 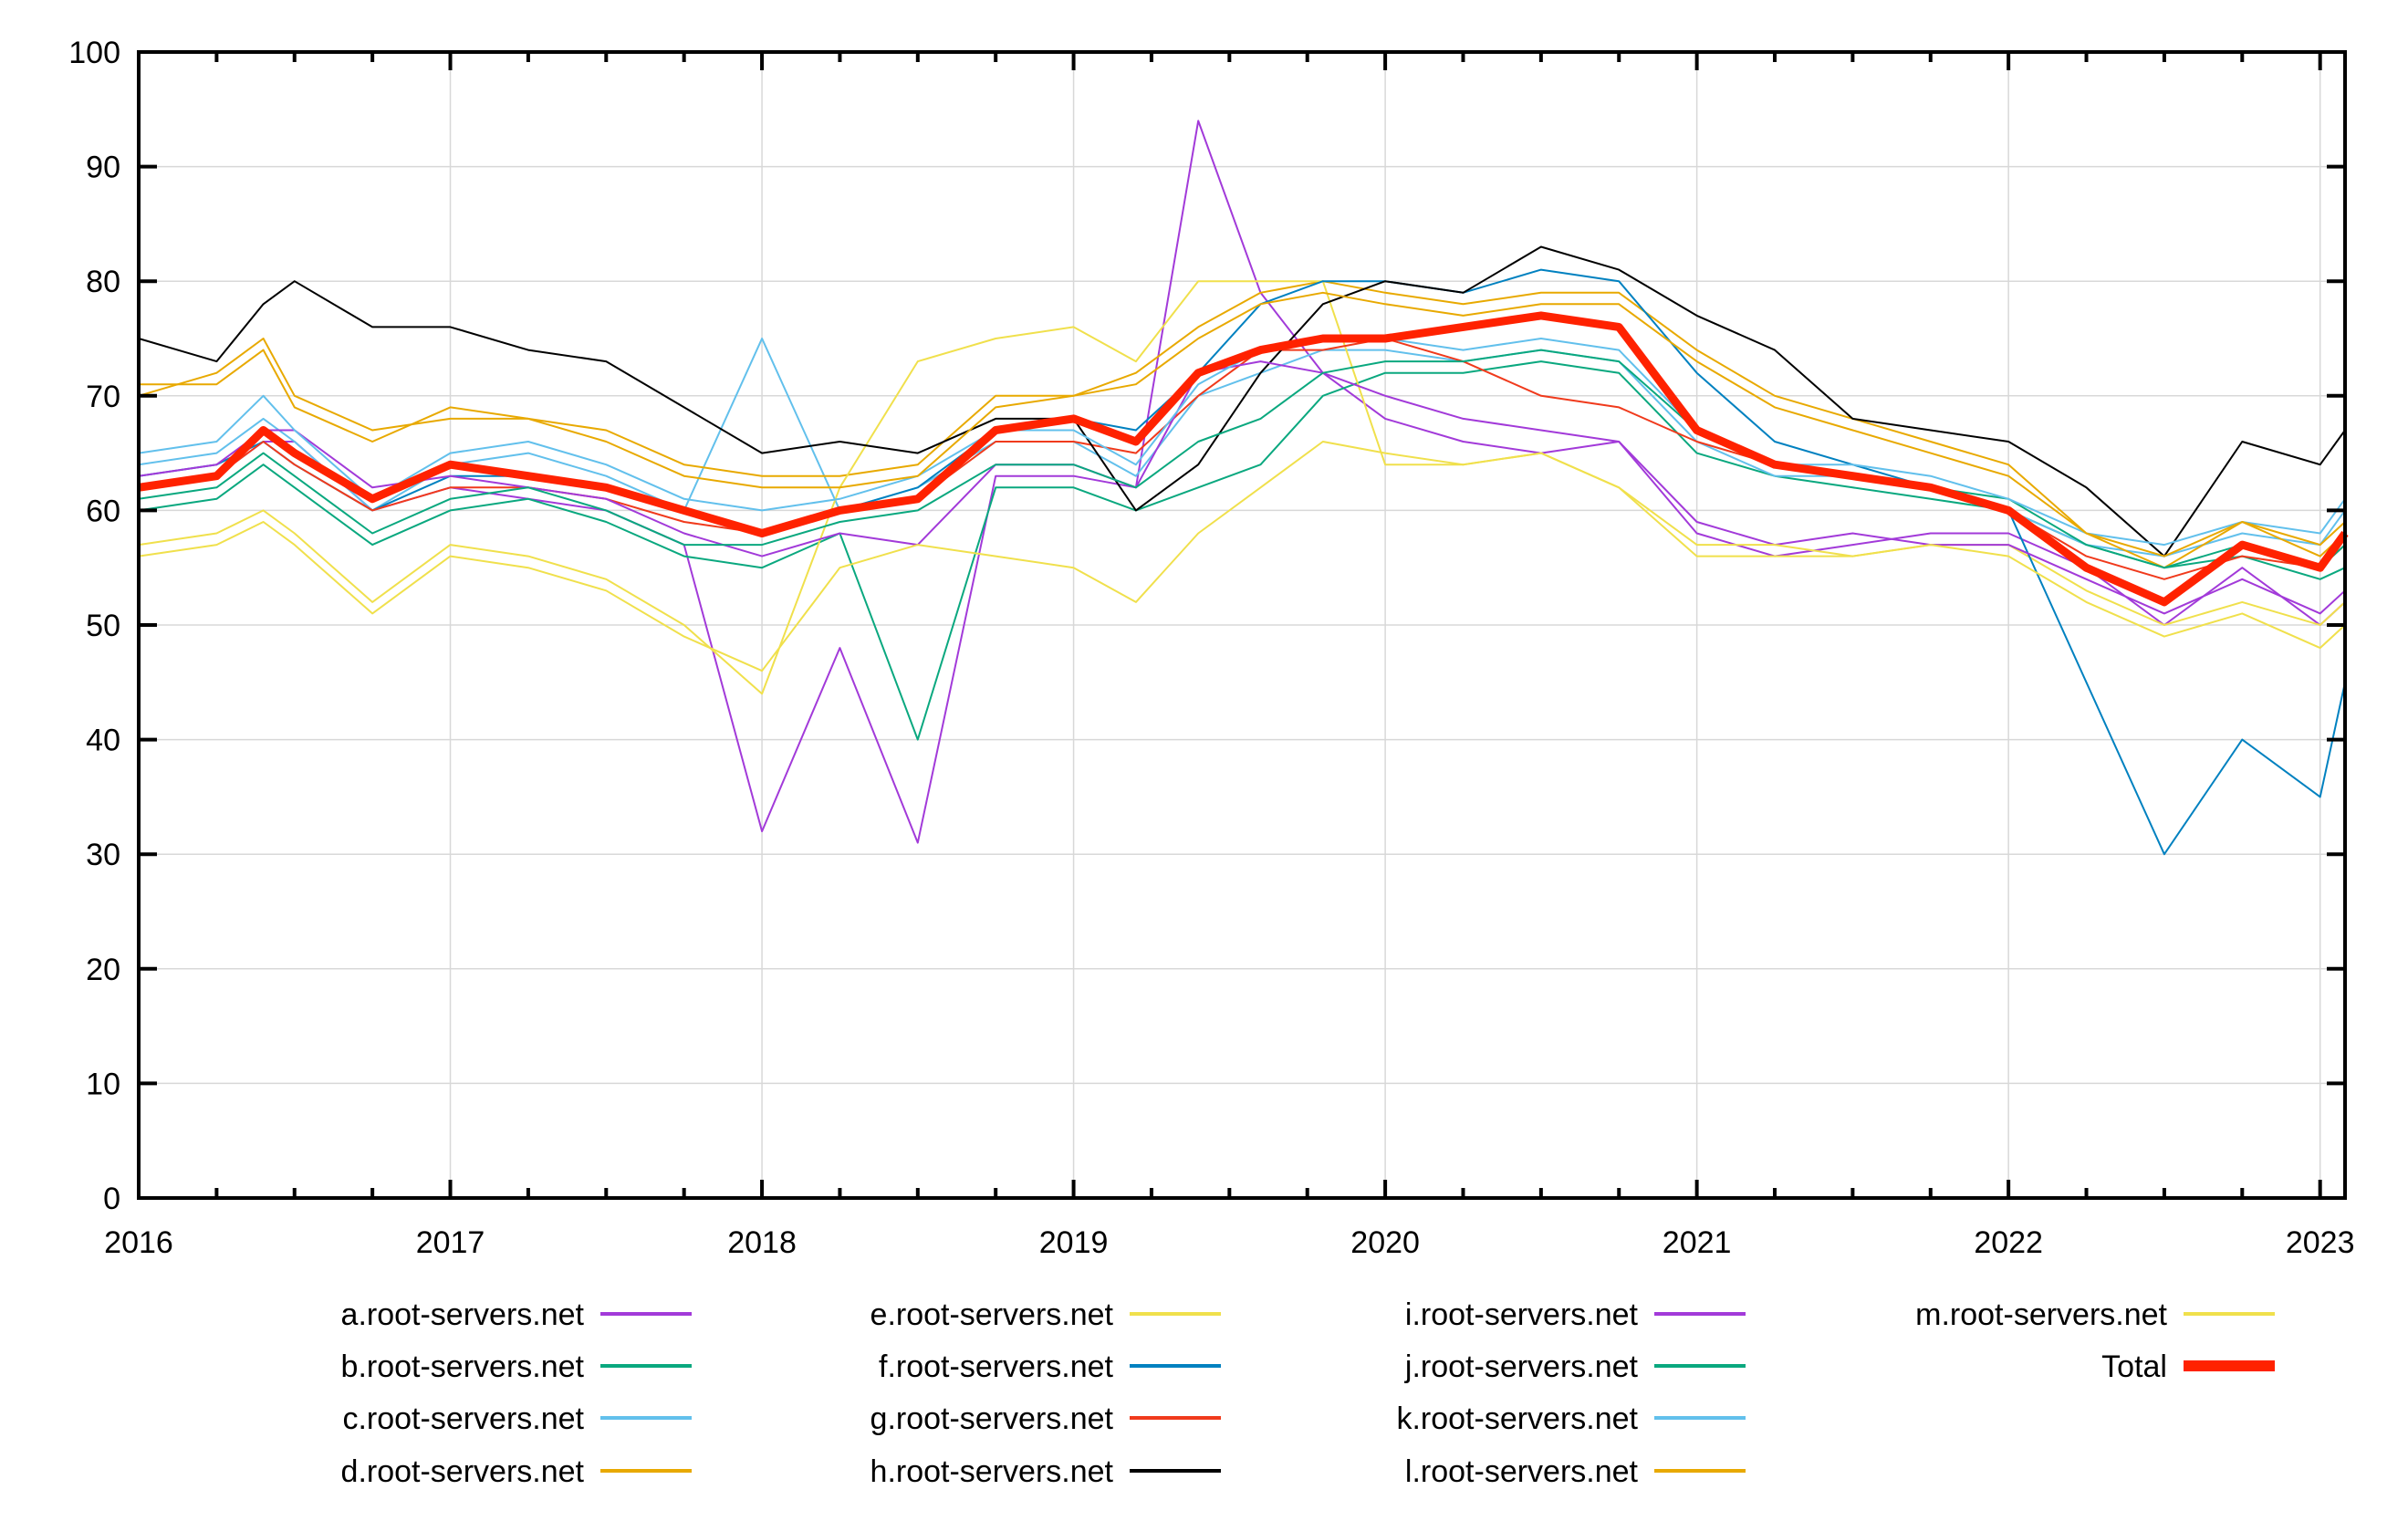 What do you see at coordinates (1074, 1242) in the screenshot?
I see `x-tick-label: 2019` at bounding box center [1074, 1242].